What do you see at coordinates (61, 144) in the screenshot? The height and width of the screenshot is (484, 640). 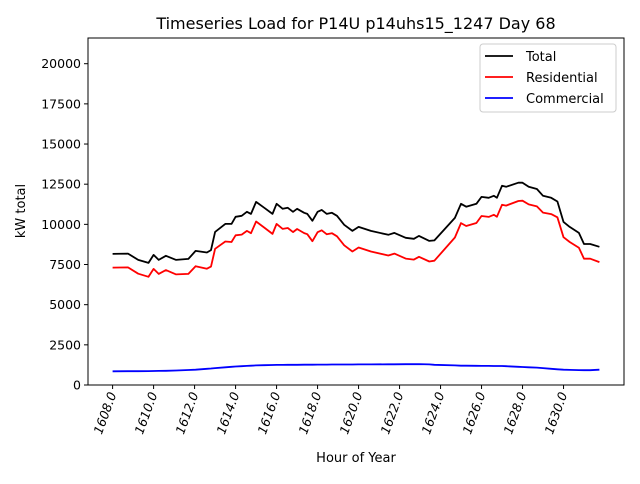 I see `y-tick-label: 15000` at bounding box center [61, 144].